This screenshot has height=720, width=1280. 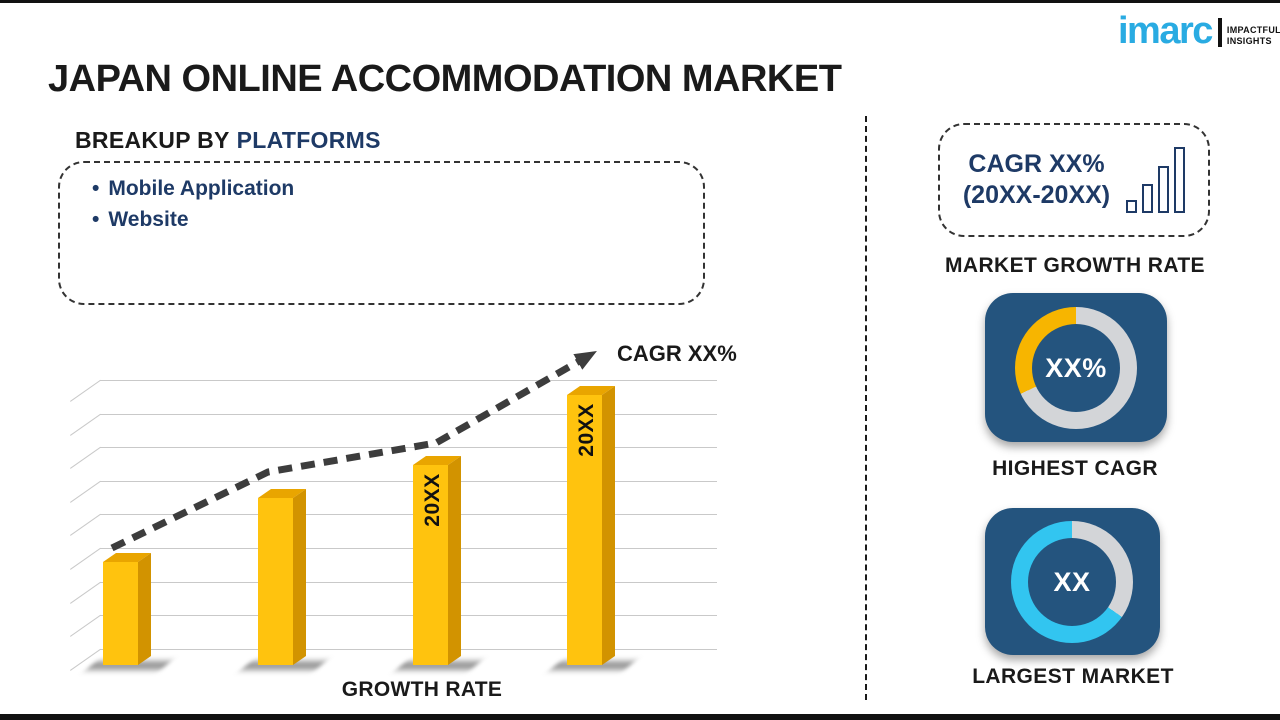 I want to click on largest-market-tile: XX, so click(x=1072, y=581).